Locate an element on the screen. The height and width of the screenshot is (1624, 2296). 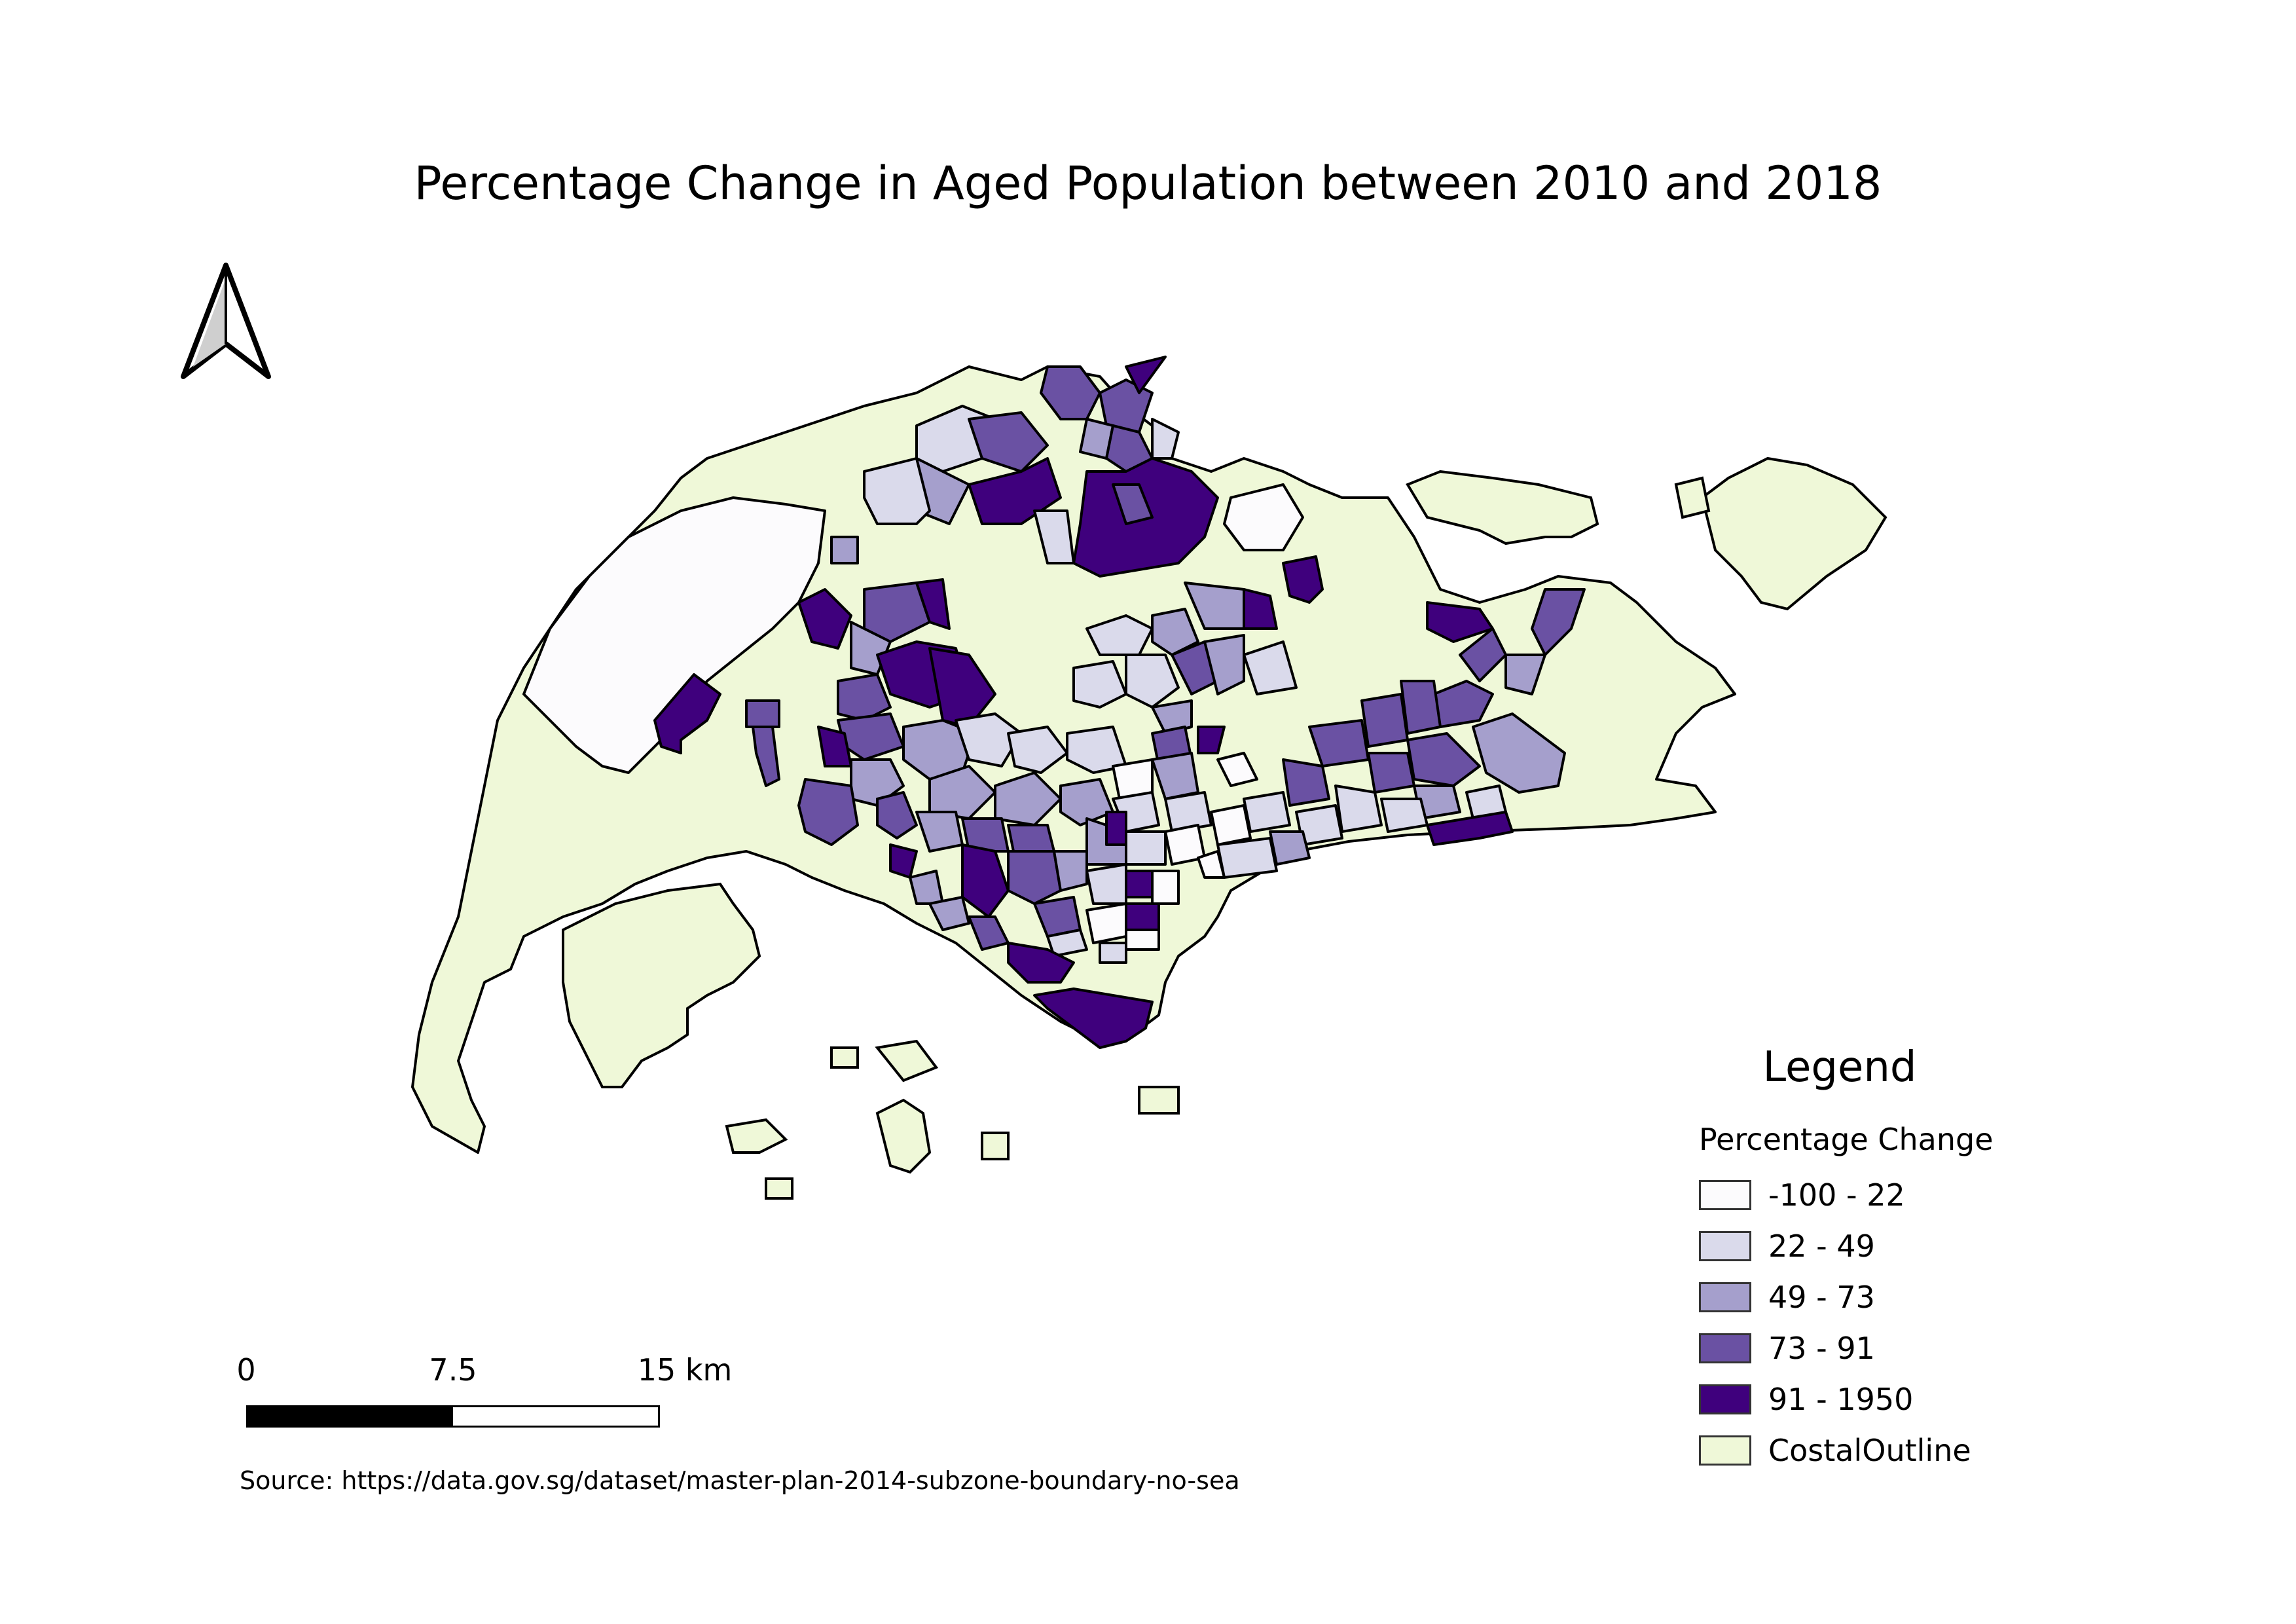
scale-label-start: 0 is located at coordinates (246, 1370).